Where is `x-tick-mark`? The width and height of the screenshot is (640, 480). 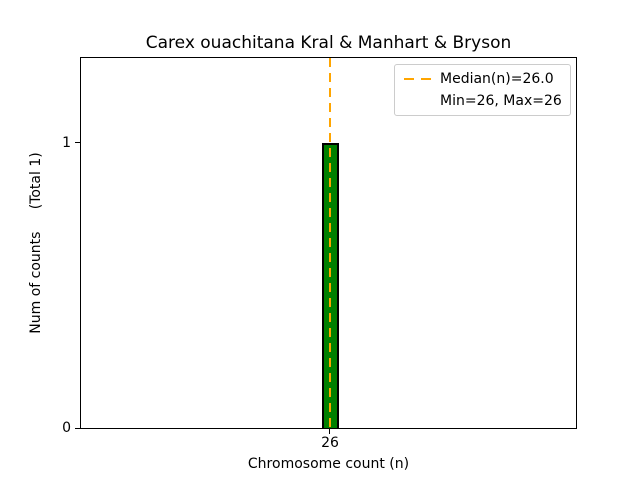 x-tick-mark is located at coordinates (329, 431).